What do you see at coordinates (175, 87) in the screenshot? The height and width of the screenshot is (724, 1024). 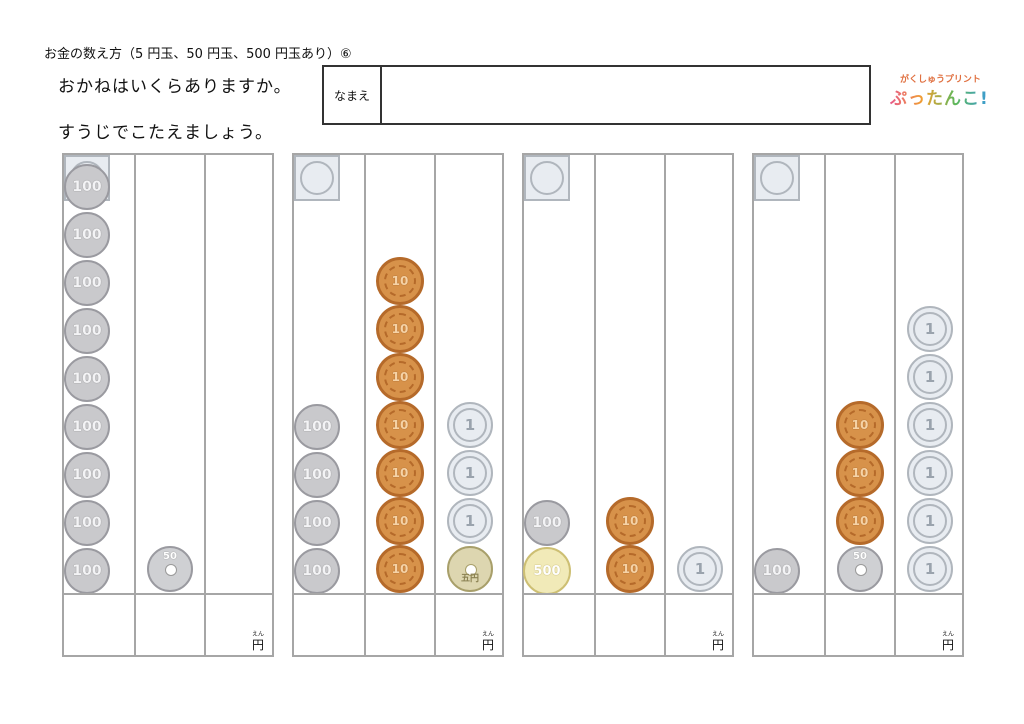 I see `instruction-line-1: おかねはいくらありますか。` at bounding box center [175, 87].